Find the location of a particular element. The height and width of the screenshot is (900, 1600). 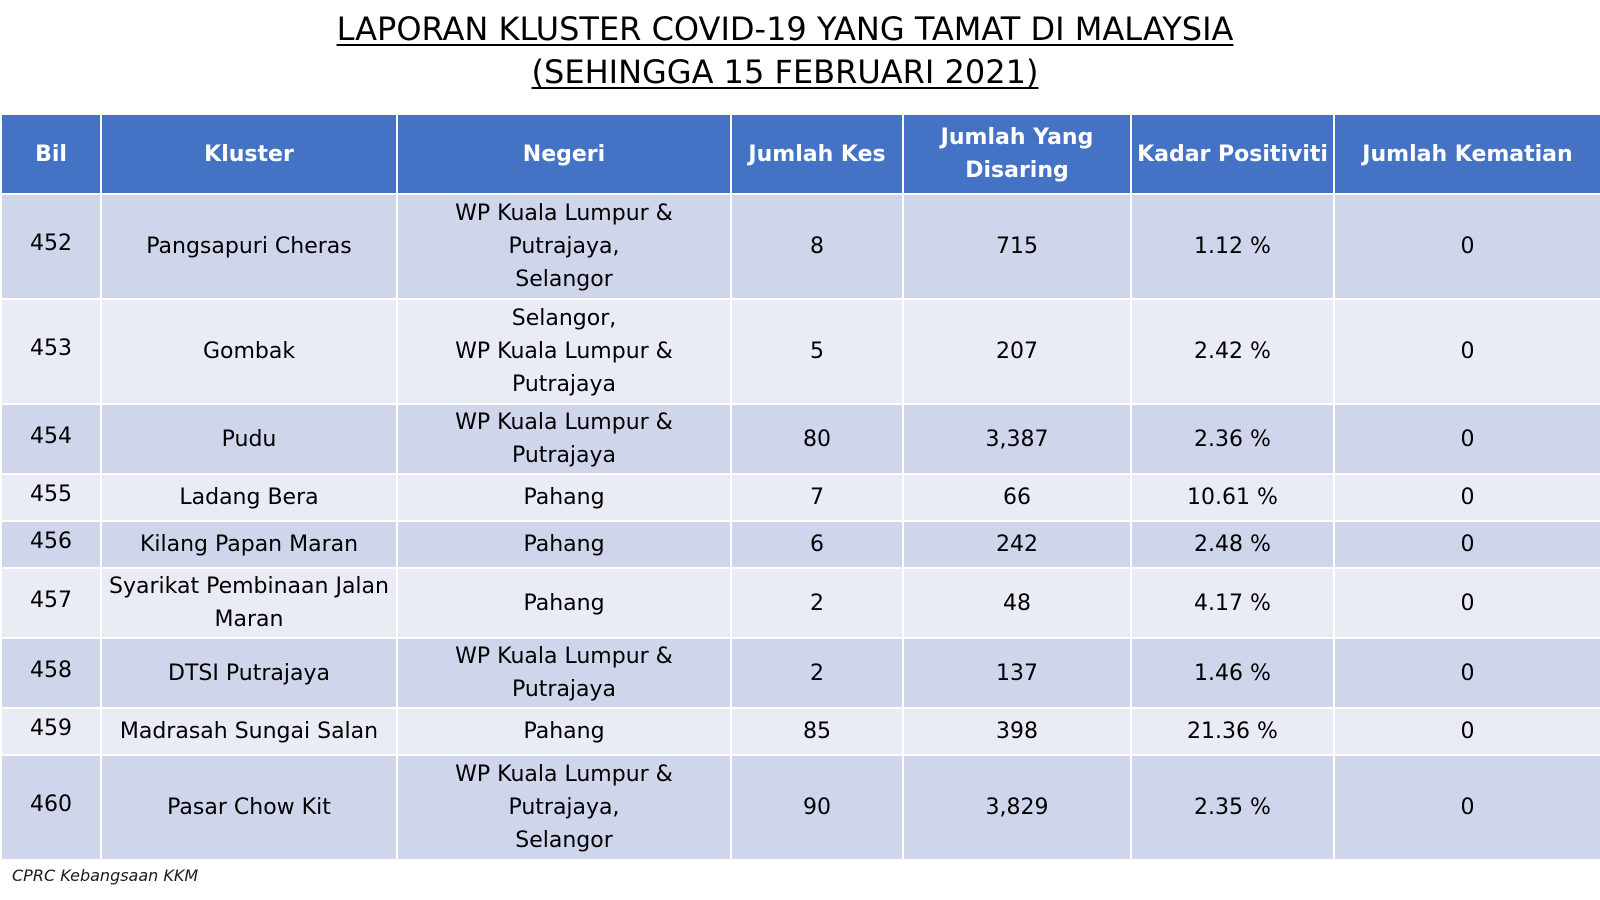

cell-jumlah-disaring: 48 is located at coordinates (1017, 603).